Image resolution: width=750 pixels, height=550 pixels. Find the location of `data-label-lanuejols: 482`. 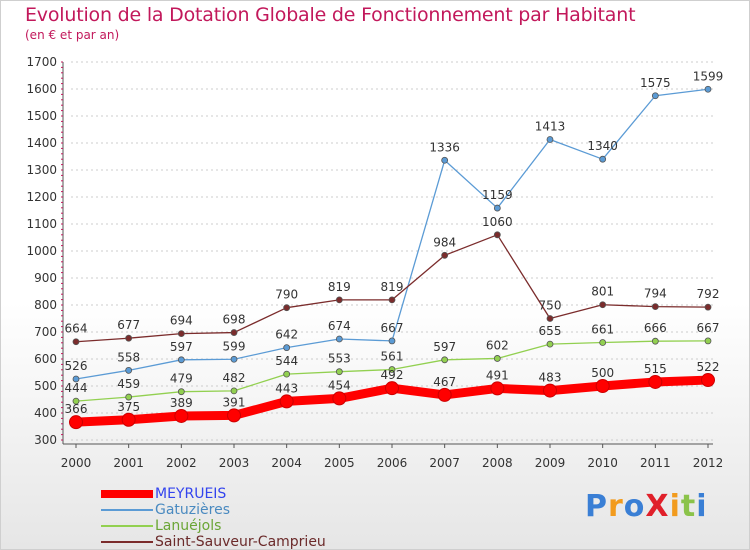

data-label-lanuejols: 482 is located at coordinates (234, 378).